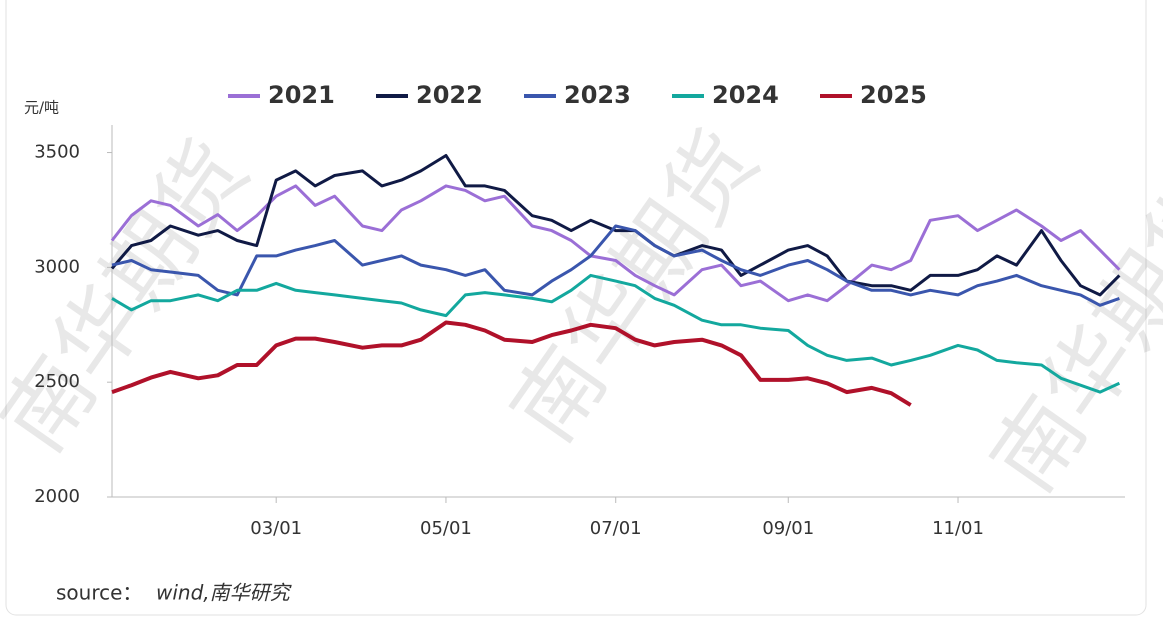 The height and width of the screenshot is (620, 1163). What do you see at coordinates (597, 95) in the screenshot?
I see `legend-label: 2023` at bounding box center [597, 95].